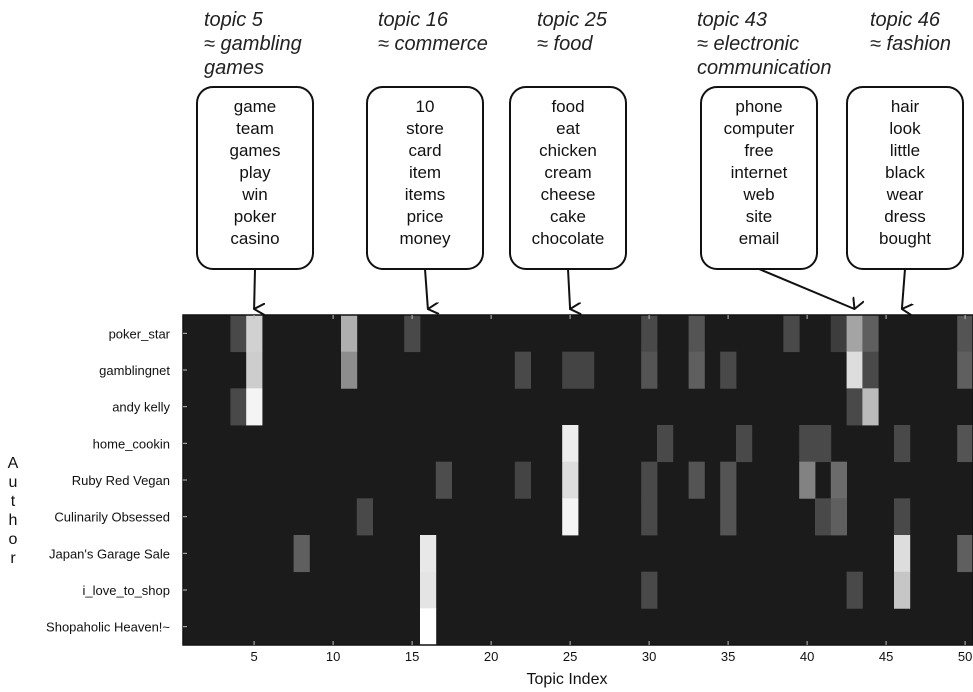 Image resolution: width=973 pixels, height=692 pixels. Describe the element at coordinates (412, 656) in the screenshot. I see `x-tick-label: 15` at that location.